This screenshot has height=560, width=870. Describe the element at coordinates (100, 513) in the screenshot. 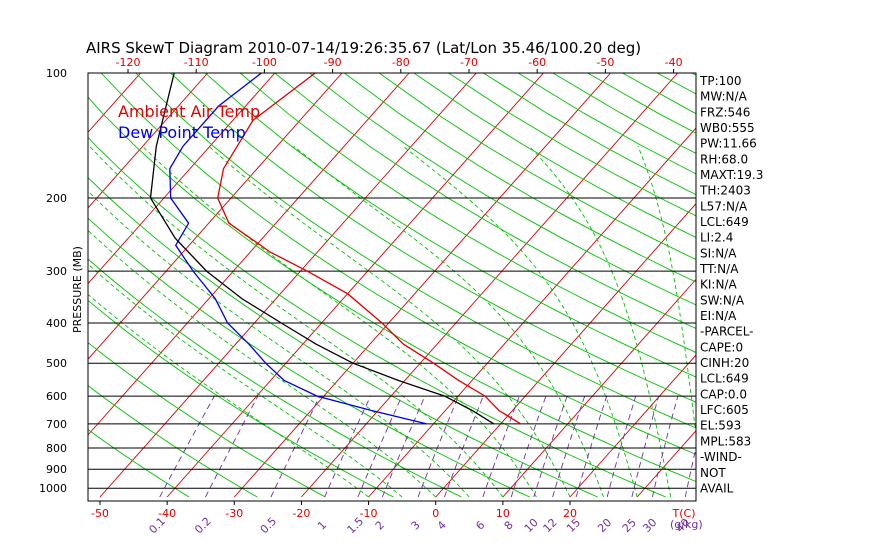

I see `bottom-temp-tick-label: -50` at that location.